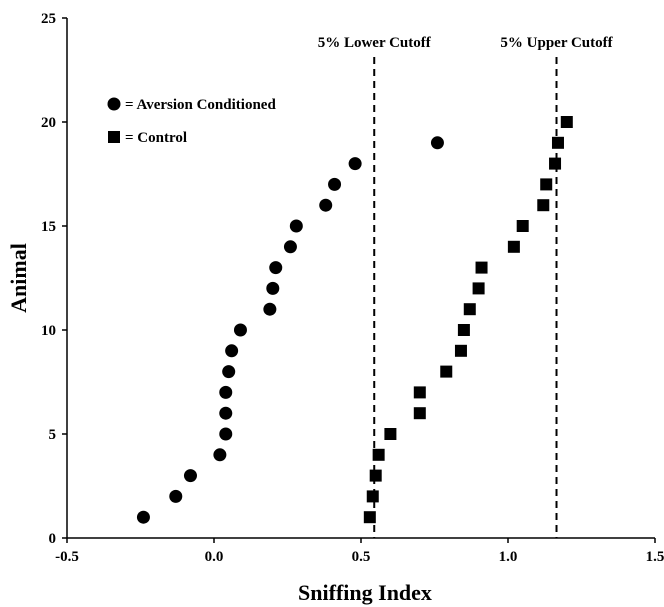 The image size is (664, 607). Describe the element at coordinates (214, 557) in the screenshot. I see `x-tick-label: 0.0` at that location.